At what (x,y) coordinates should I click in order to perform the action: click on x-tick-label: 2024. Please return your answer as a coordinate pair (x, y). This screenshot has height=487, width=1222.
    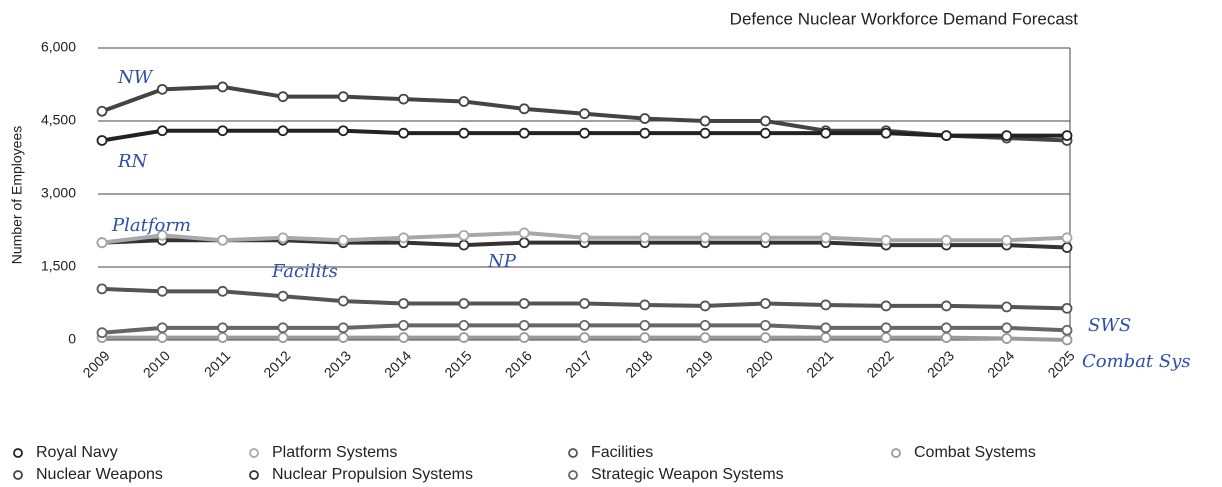
    Looking at the image, I should click on (1000, 363).